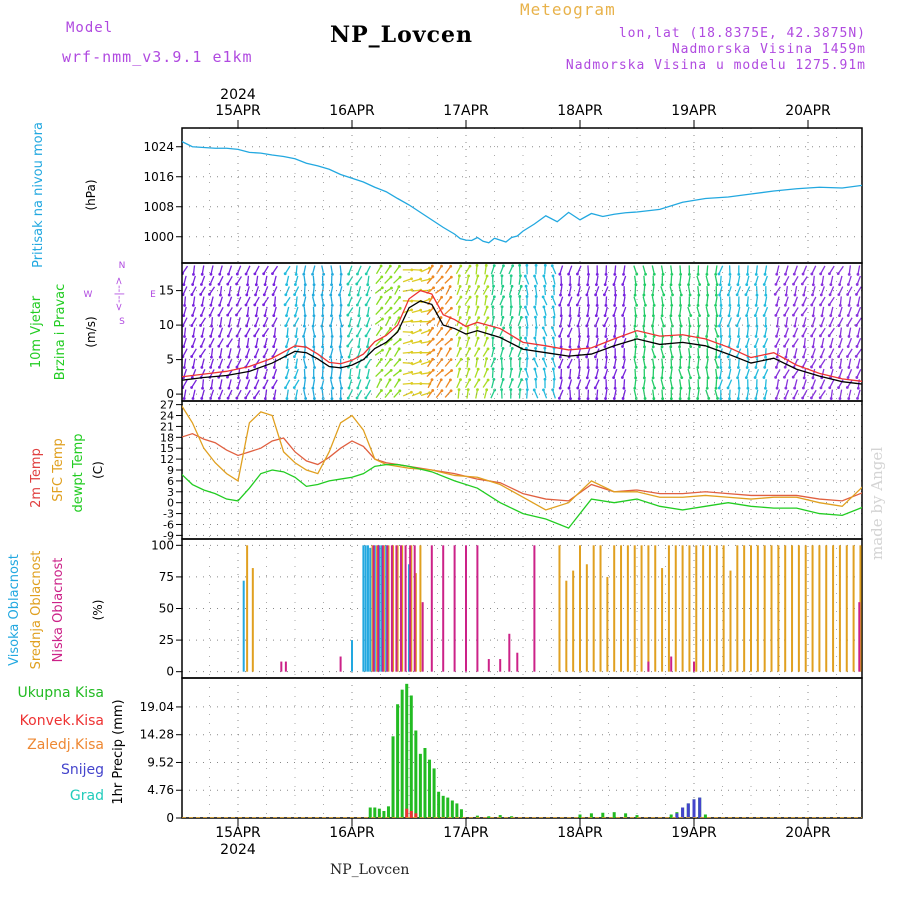 This screenshot has width=900, height=900. What do you see at coordinates (58, 610) in the screenshot?
I see `cloud-low-label: Niska Oblacnost` at bounding box center [58, 610].